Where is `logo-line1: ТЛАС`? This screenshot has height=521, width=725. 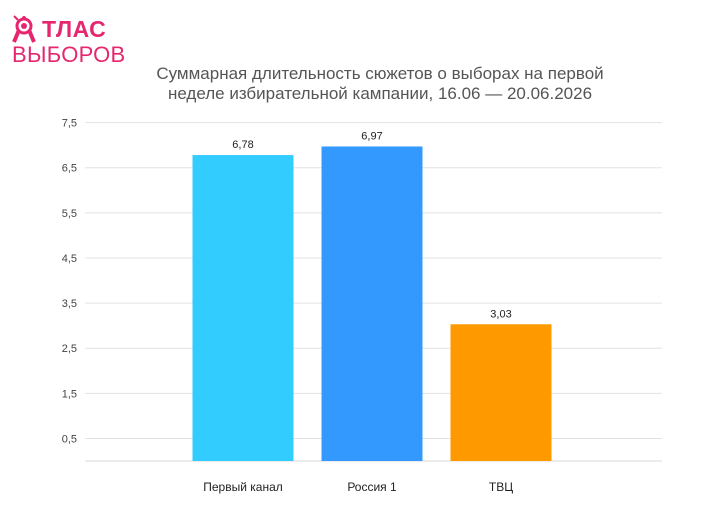
logo-line1: ТЛАС is located at coordinates (74, 29).